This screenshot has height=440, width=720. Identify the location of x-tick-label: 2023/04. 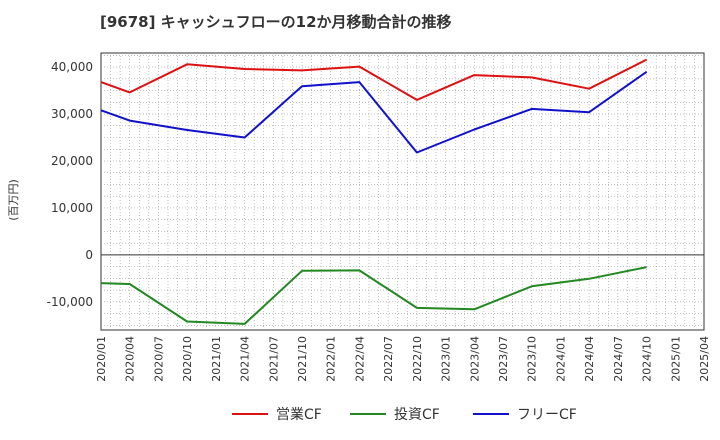
(474, 359).